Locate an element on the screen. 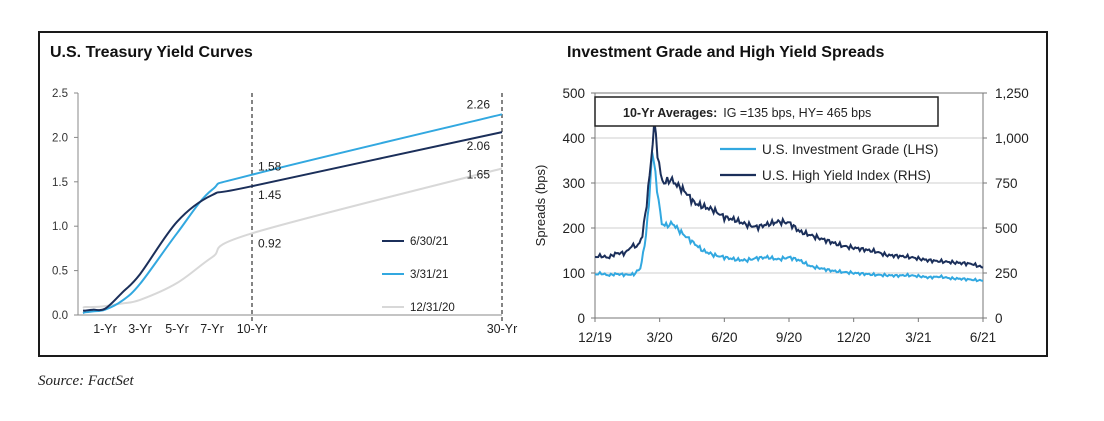 This screenshot has width=1104, height=421. treasury-y-tick-label: 0.5 is located at coordinates (60, 272).